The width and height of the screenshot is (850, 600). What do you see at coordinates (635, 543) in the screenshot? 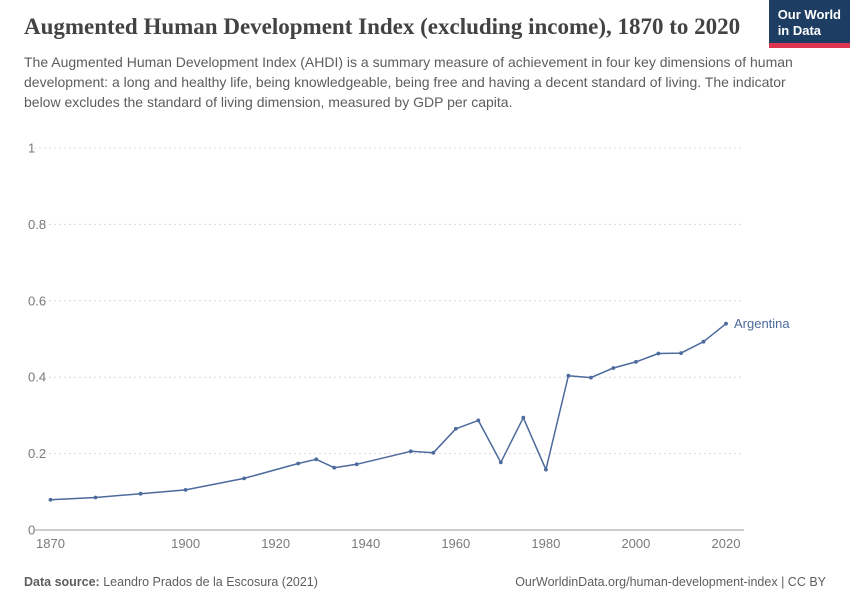
I see `svg-text: 2000` at bounding box center [635, 543].